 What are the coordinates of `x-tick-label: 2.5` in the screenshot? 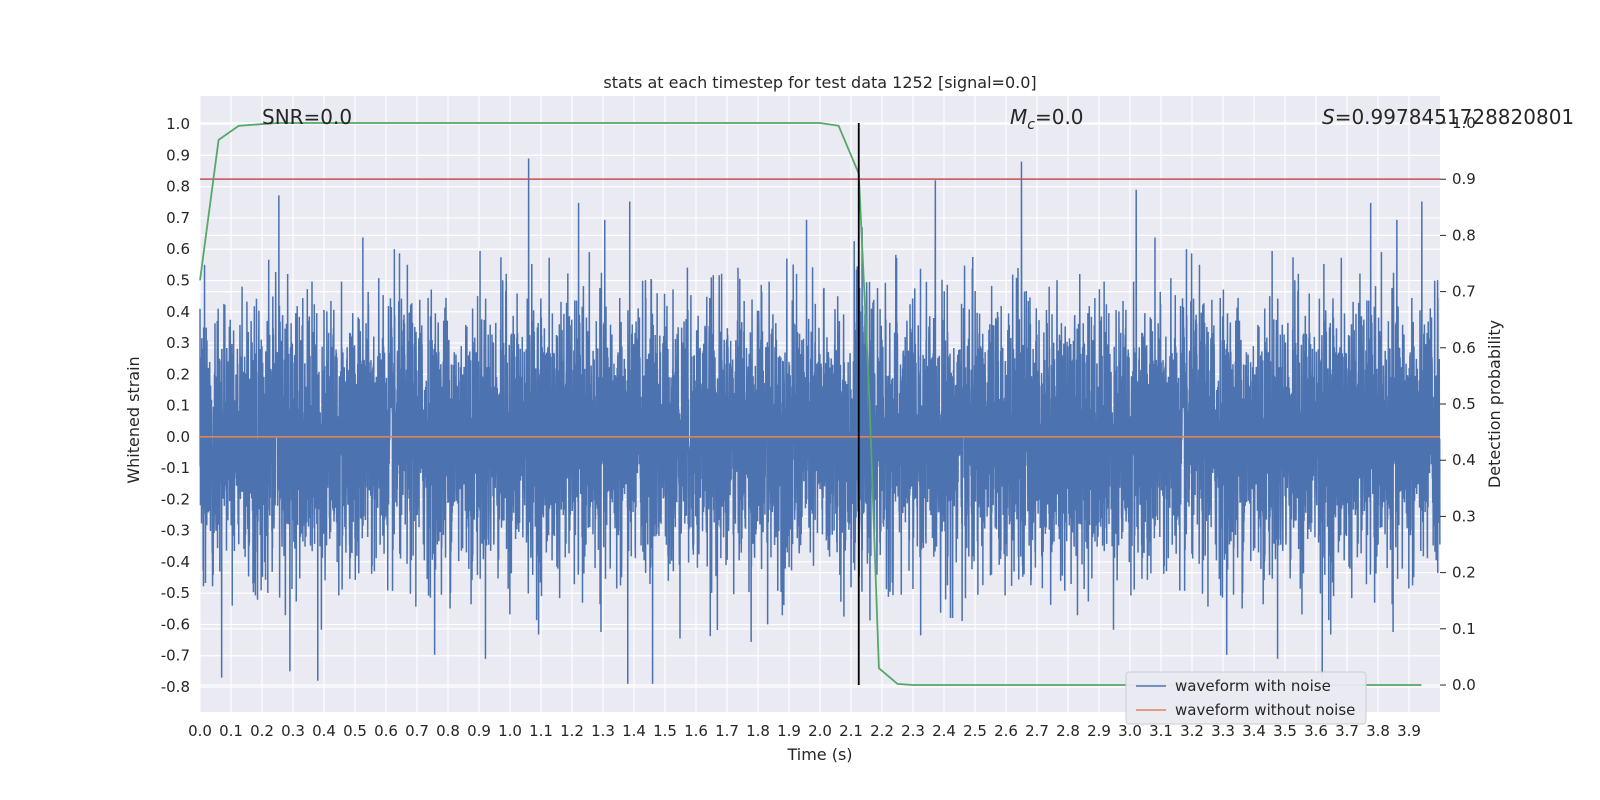 It's located at (975, 731).